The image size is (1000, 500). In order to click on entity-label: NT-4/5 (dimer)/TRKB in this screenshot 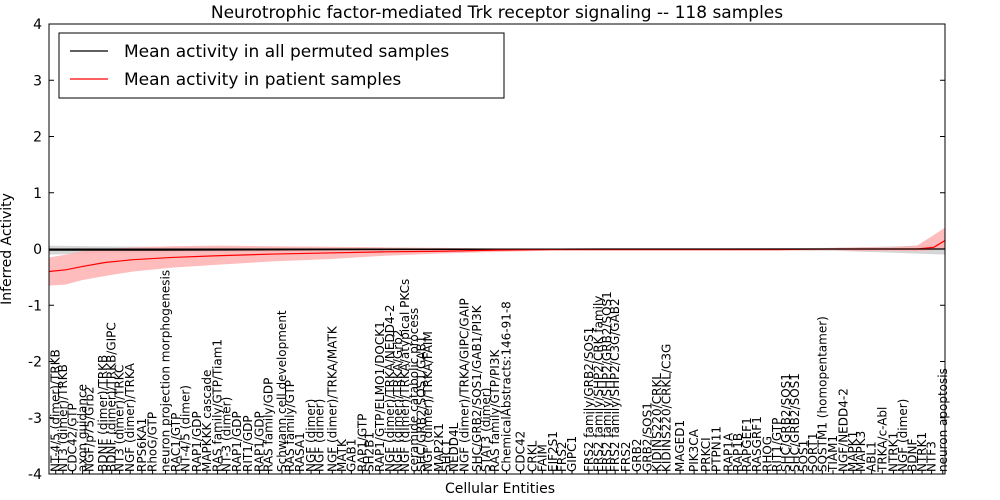, I will do `click(56, 410)`.